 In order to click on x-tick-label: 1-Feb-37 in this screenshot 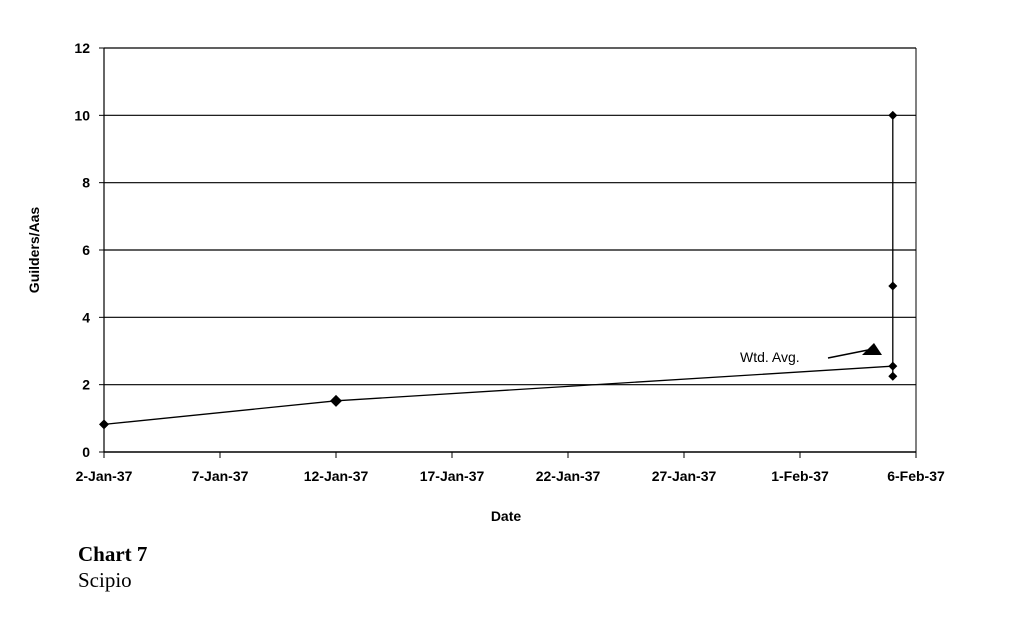, I will do `click(800, 476)`.